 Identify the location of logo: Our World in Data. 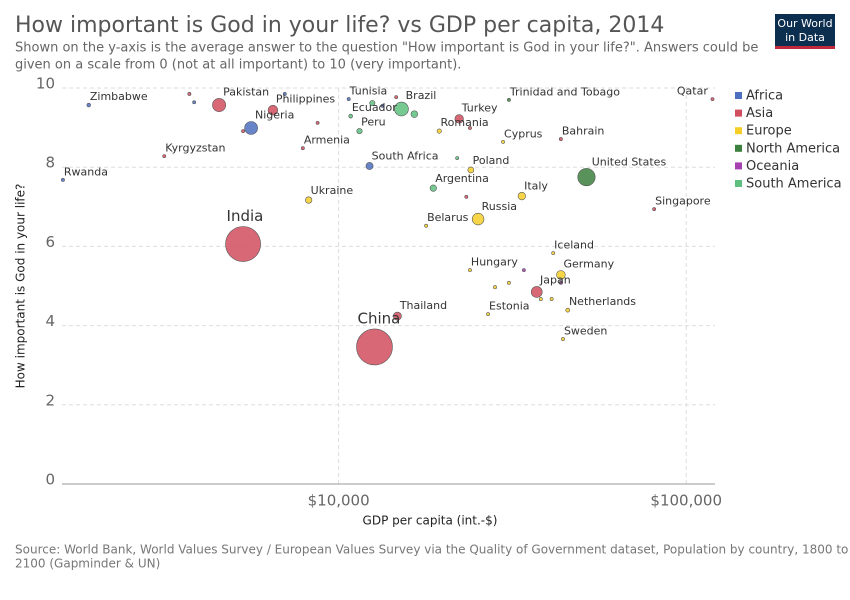
(805, 31).